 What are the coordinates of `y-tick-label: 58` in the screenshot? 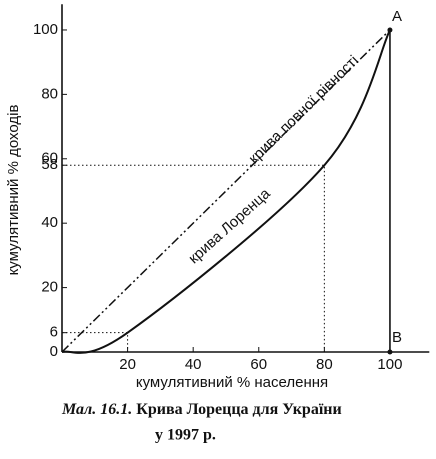 It's located at (49, 164).